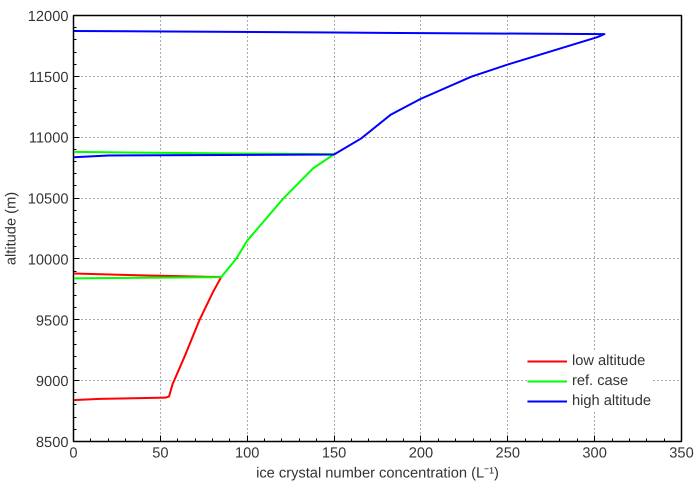  Describe the element at coordinates (52, 382) in the screenshot. I see `y-tick-label: 9000` at that location.